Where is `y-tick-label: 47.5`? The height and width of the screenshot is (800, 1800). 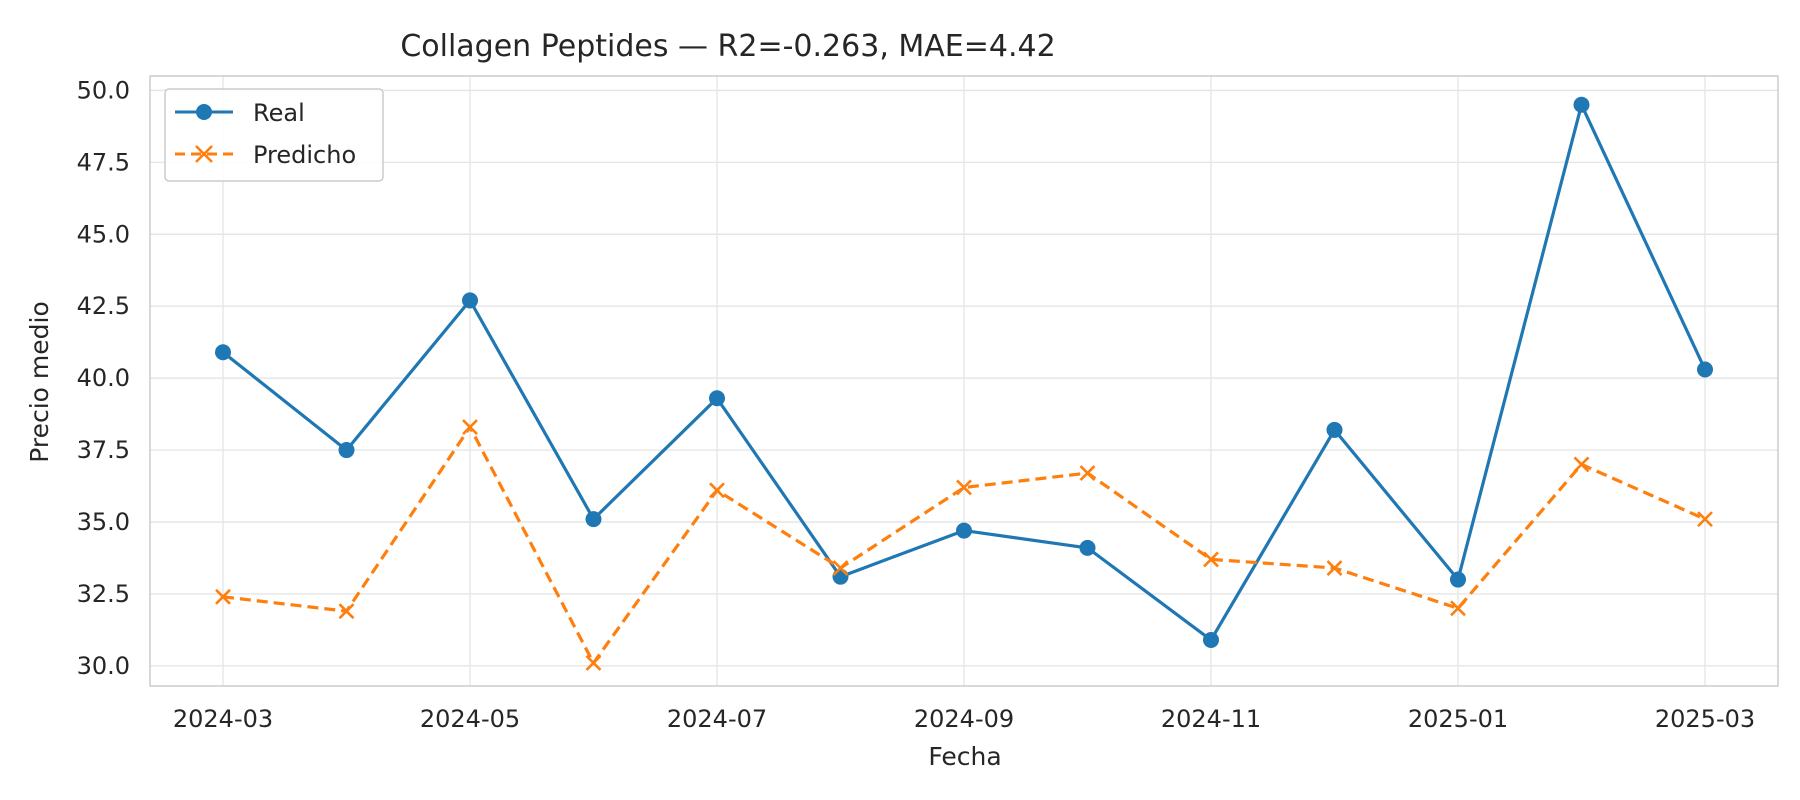
y-tick-label: 47.5 is located at coordinates (103, 162).